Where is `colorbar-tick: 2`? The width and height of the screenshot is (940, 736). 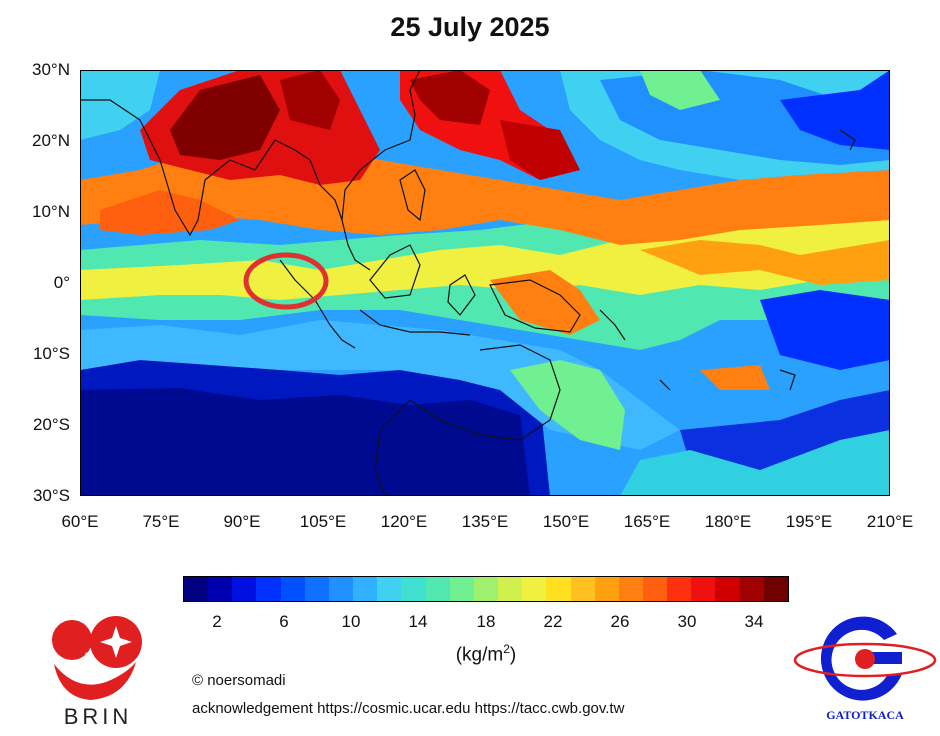 colorbar-tick: 2 is located at coordinates (217, 621).